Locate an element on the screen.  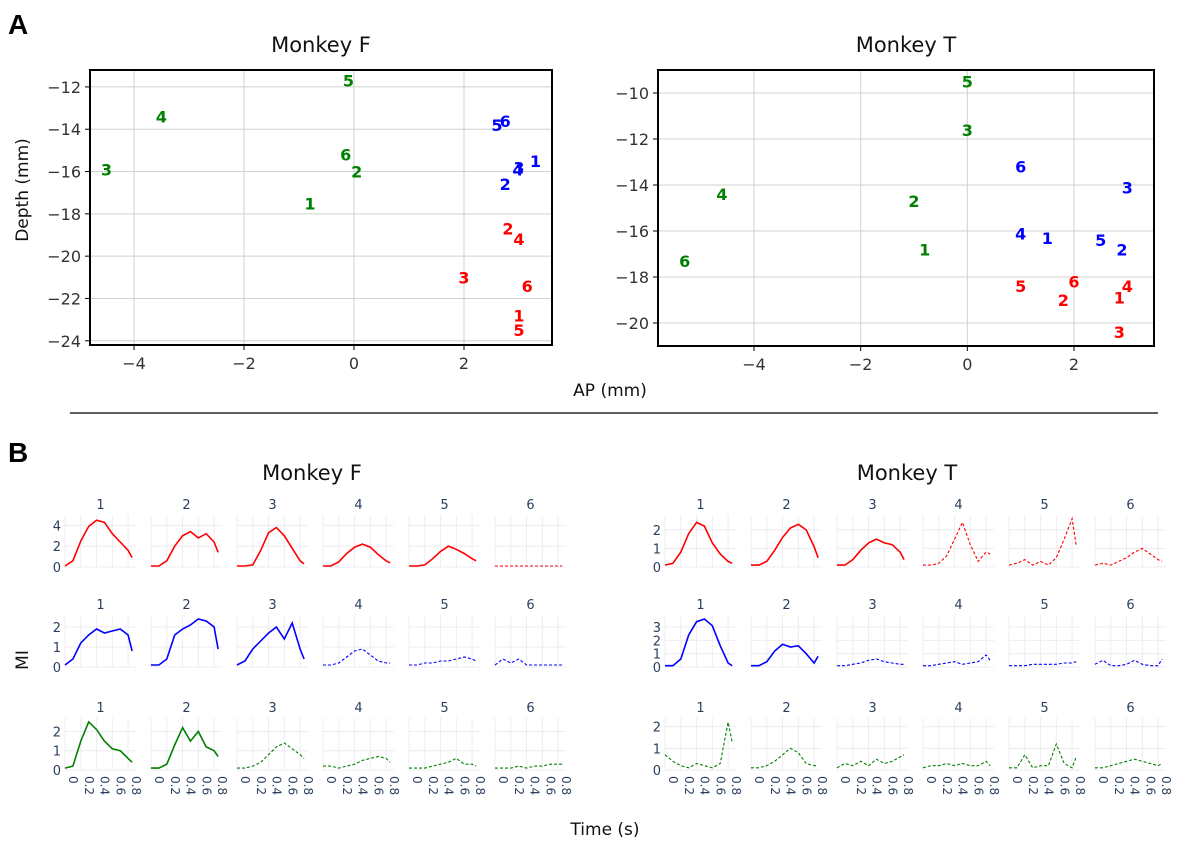
mini-panel: 1 0 1 2 is located at coordinates (94, 637).